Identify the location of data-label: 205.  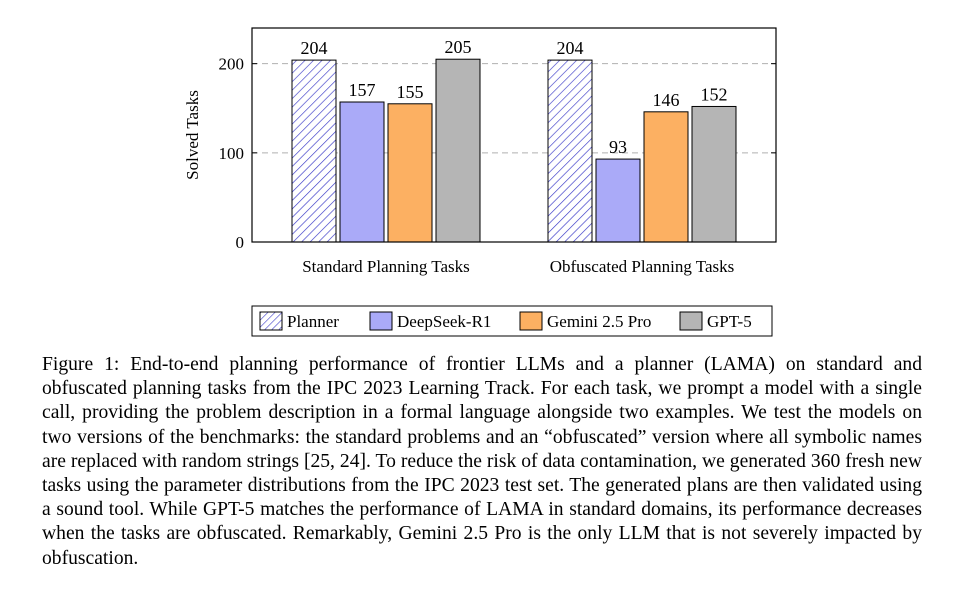
(458, 47).